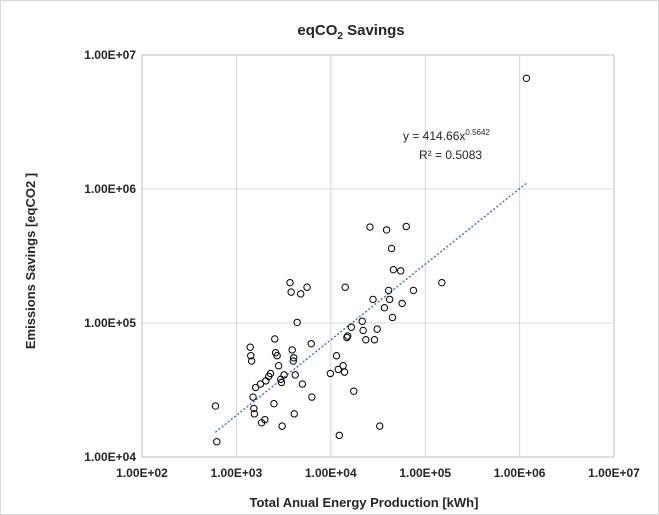 The width and height of the screenshot is (659, 515). What do you see at coordinates (364, 502) in the screenshot?
I see `x-axis-title: Total Anual Energy Production [kWh]` at bounding box center [364, 502].